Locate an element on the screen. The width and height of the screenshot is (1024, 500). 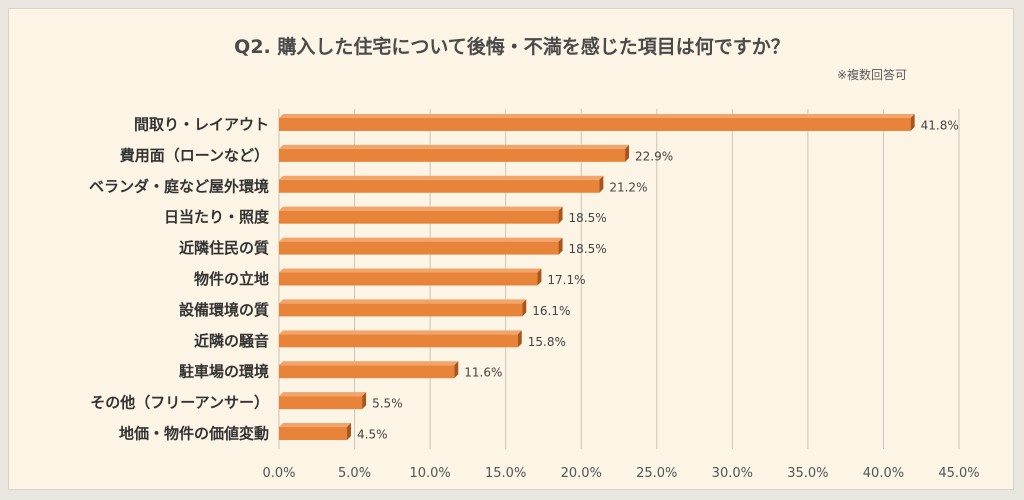
x-tick-label: 0.0% is located at coordinates (278, 473).